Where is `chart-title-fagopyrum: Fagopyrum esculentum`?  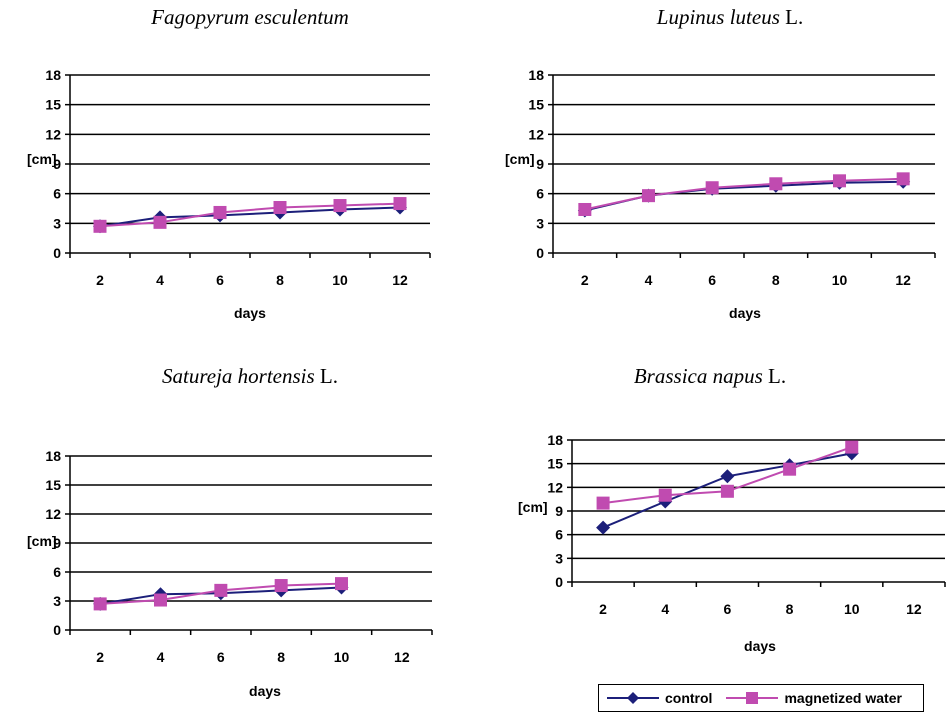
chart-title-fagopyrum: Fagopyrum esculentum is located at coordinates (250, 17).